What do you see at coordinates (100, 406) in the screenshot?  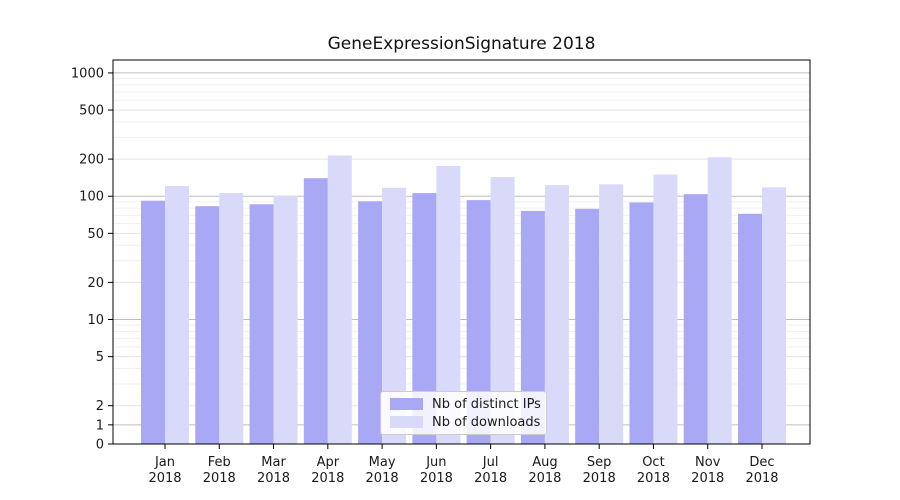 I see `y-tick-label-2: 2` at bounding box center [100, 406].